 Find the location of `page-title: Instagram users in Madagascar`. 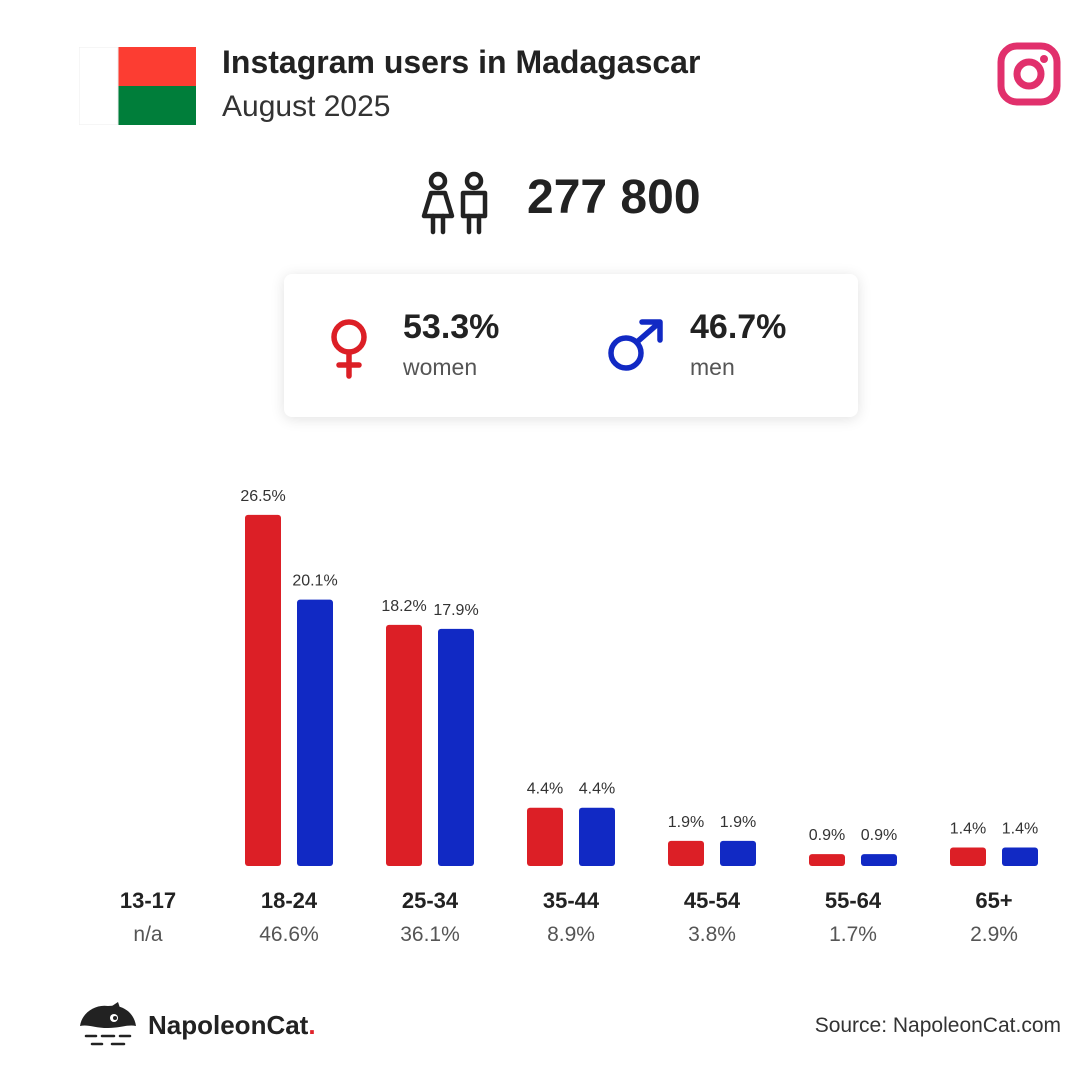

page-title: Instagram users in Madagascar is located at coordinates (461, 62).